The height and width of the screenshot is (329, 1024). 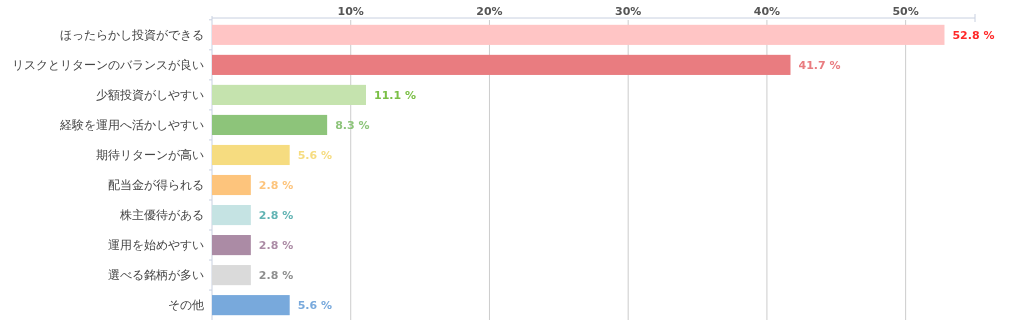 What do you see at coordinates (132, 34) in the screenshot?
I see `y-tick-label: ほったらかし投資ができる` at bounding box center [132, 34].